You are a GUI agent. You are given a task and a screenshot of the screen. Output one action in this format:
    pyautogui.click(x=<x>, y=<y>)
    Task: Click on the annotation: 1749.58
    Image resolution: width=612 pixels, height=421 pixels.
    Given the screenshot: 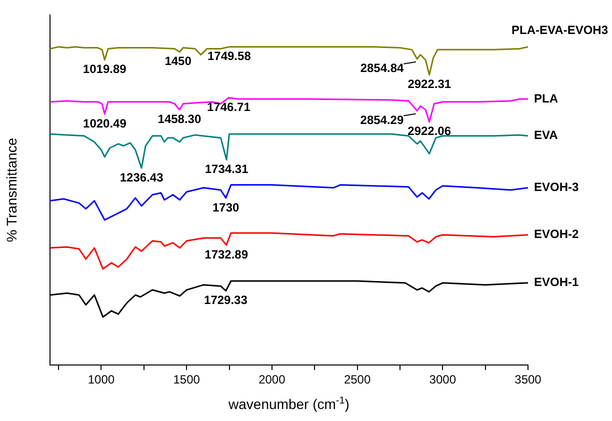 What is the action you would take?
    pyautogui.click(x=229, y=56)
    